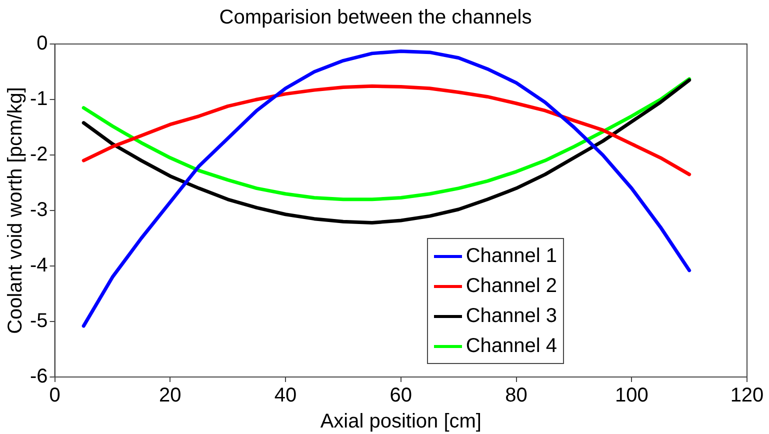  What do you see at coordinates (42, 43) in the screenshot?
I see `y-tick-label: 0` at bounding box center [42, 43].